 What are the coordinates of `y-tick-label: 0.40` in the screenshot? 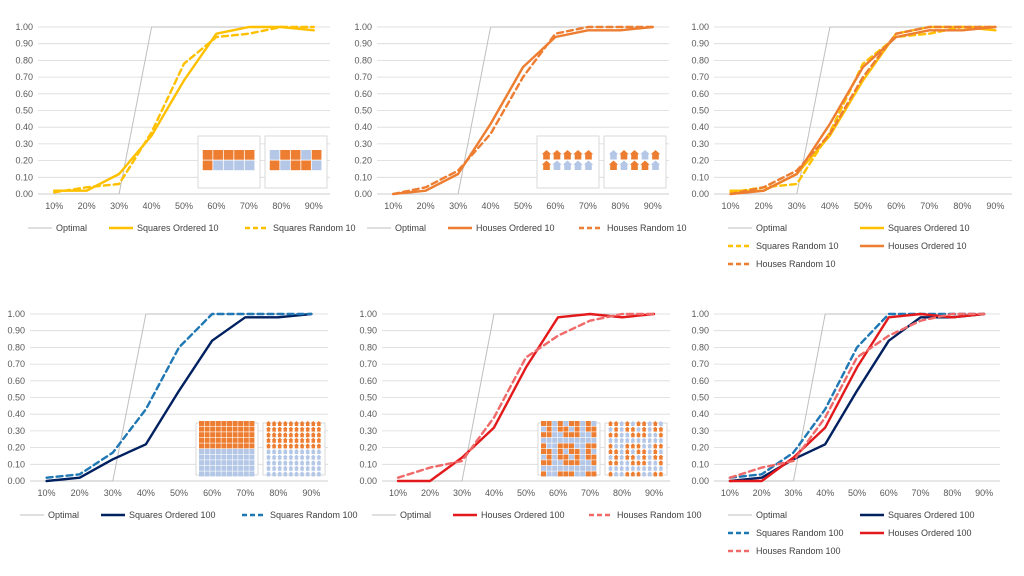 It's located at (24, 127).